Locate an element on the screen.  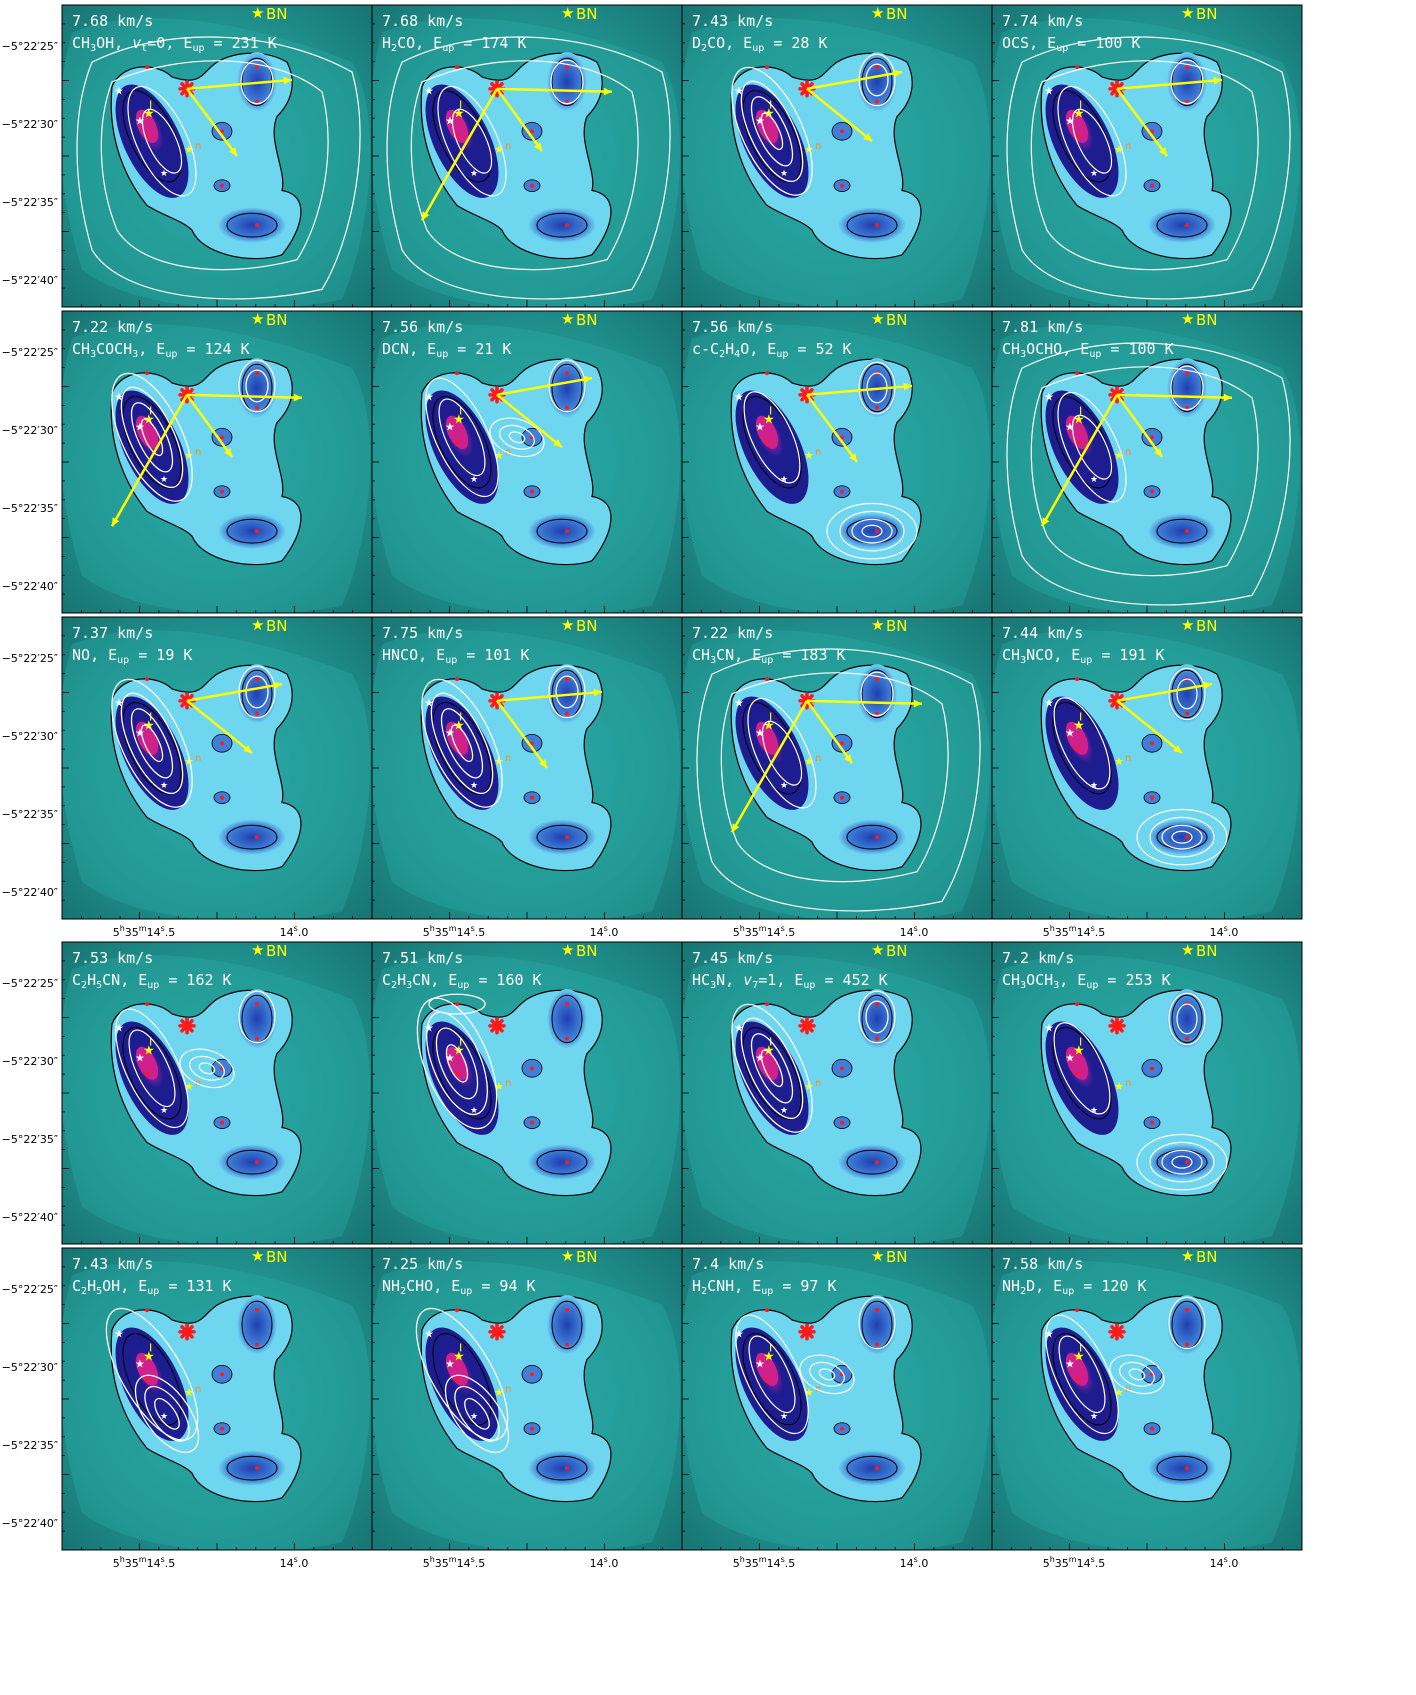
species-label: CH3OCHO, Eup = 100 K is located at coordinates (1088, 350).